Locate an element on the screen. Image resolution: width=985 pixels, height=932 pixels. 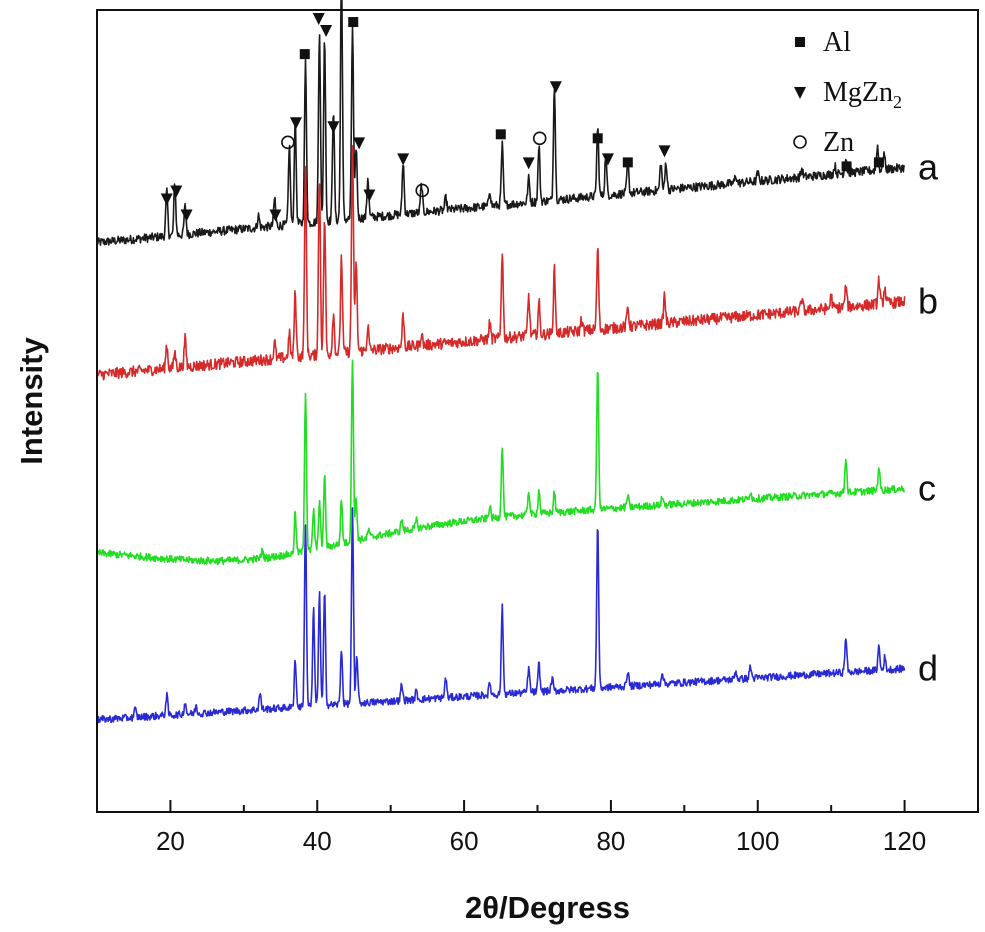
x-axis-title: 2θ/Degress is located at coordinates (547, 907).